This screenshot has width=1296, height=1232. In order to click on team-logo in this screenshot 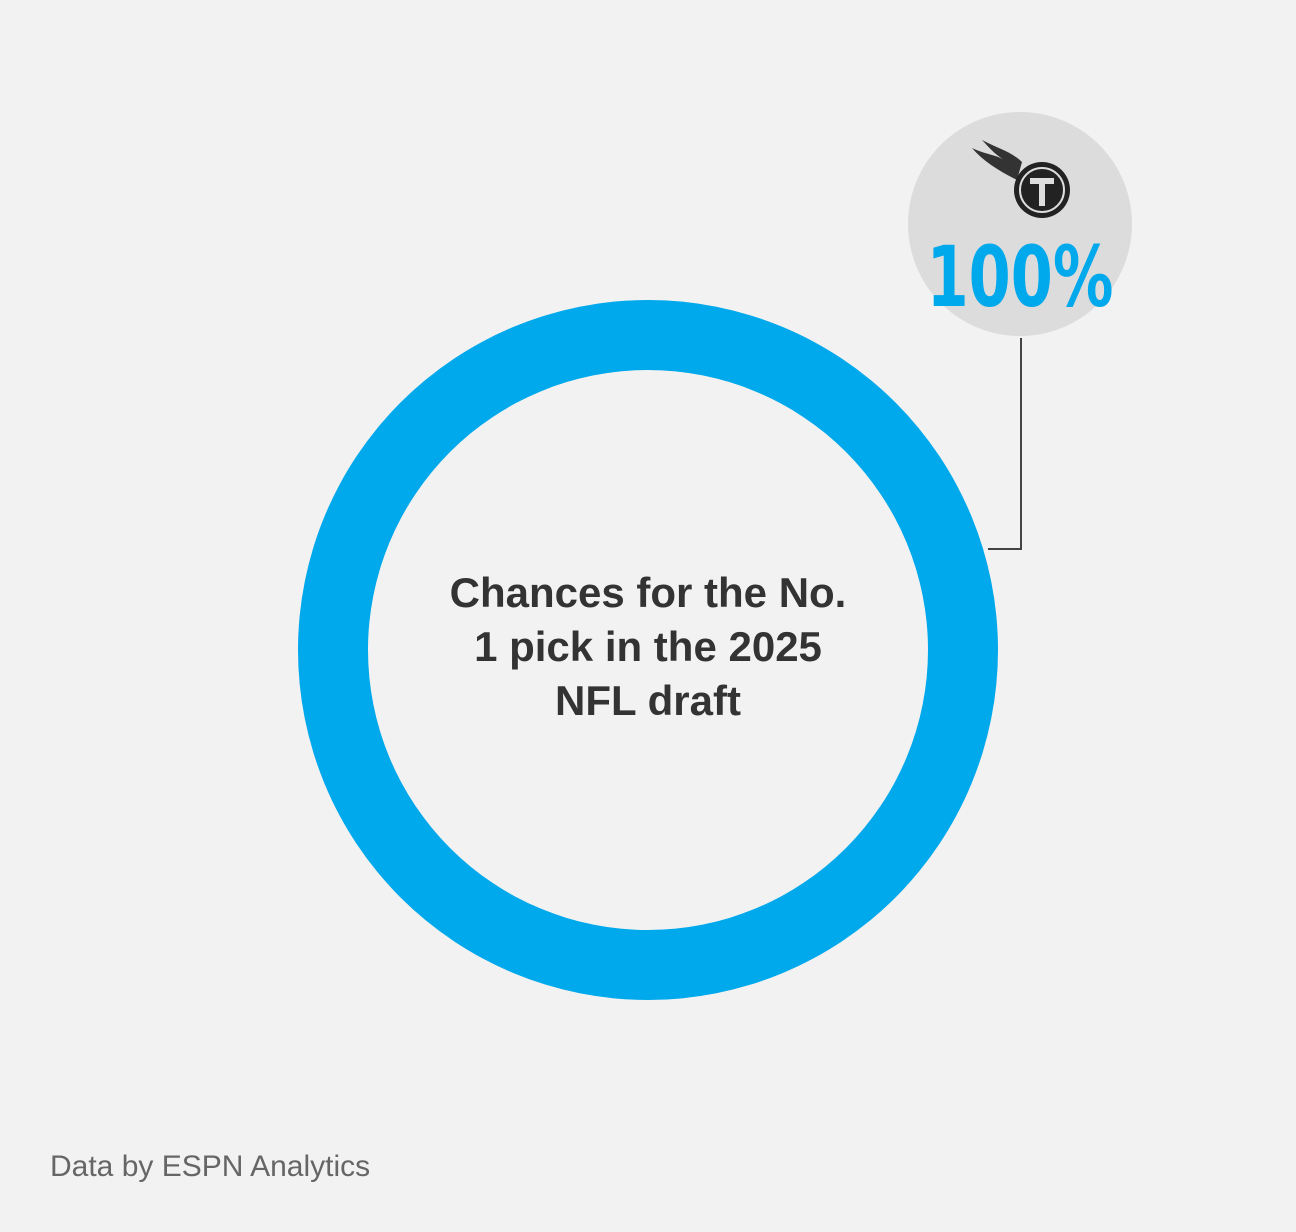, I will do `click(1021, 179)`.